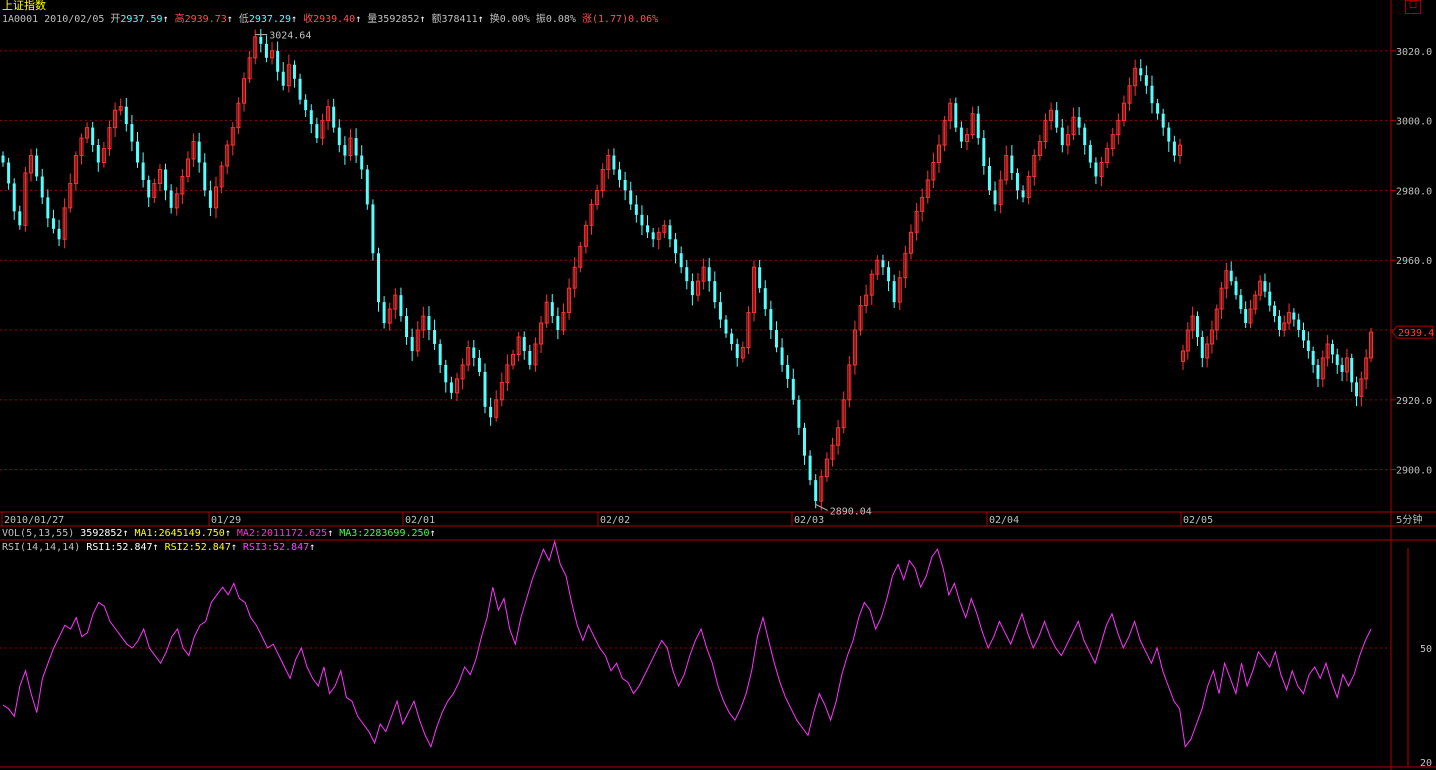 This screenshot has height=770, width=1436. Describe the element at coordinates (229, 19) in the screenshot. I see `high-arrow-icon: ↑` at that location.